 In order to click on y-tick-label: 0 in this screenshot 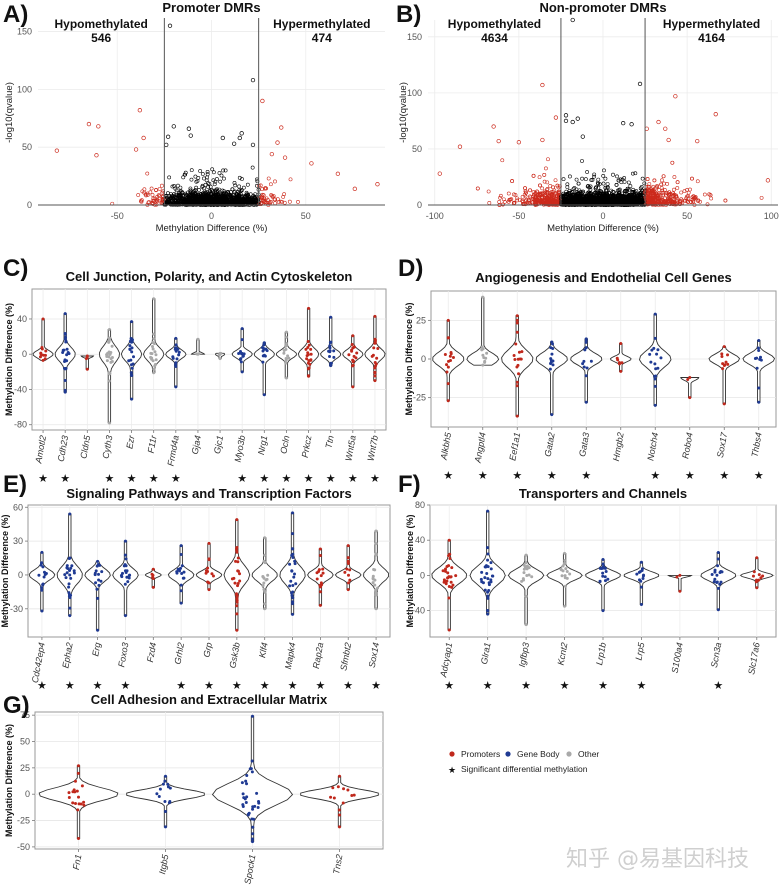, I will do `click(20, 575)`.